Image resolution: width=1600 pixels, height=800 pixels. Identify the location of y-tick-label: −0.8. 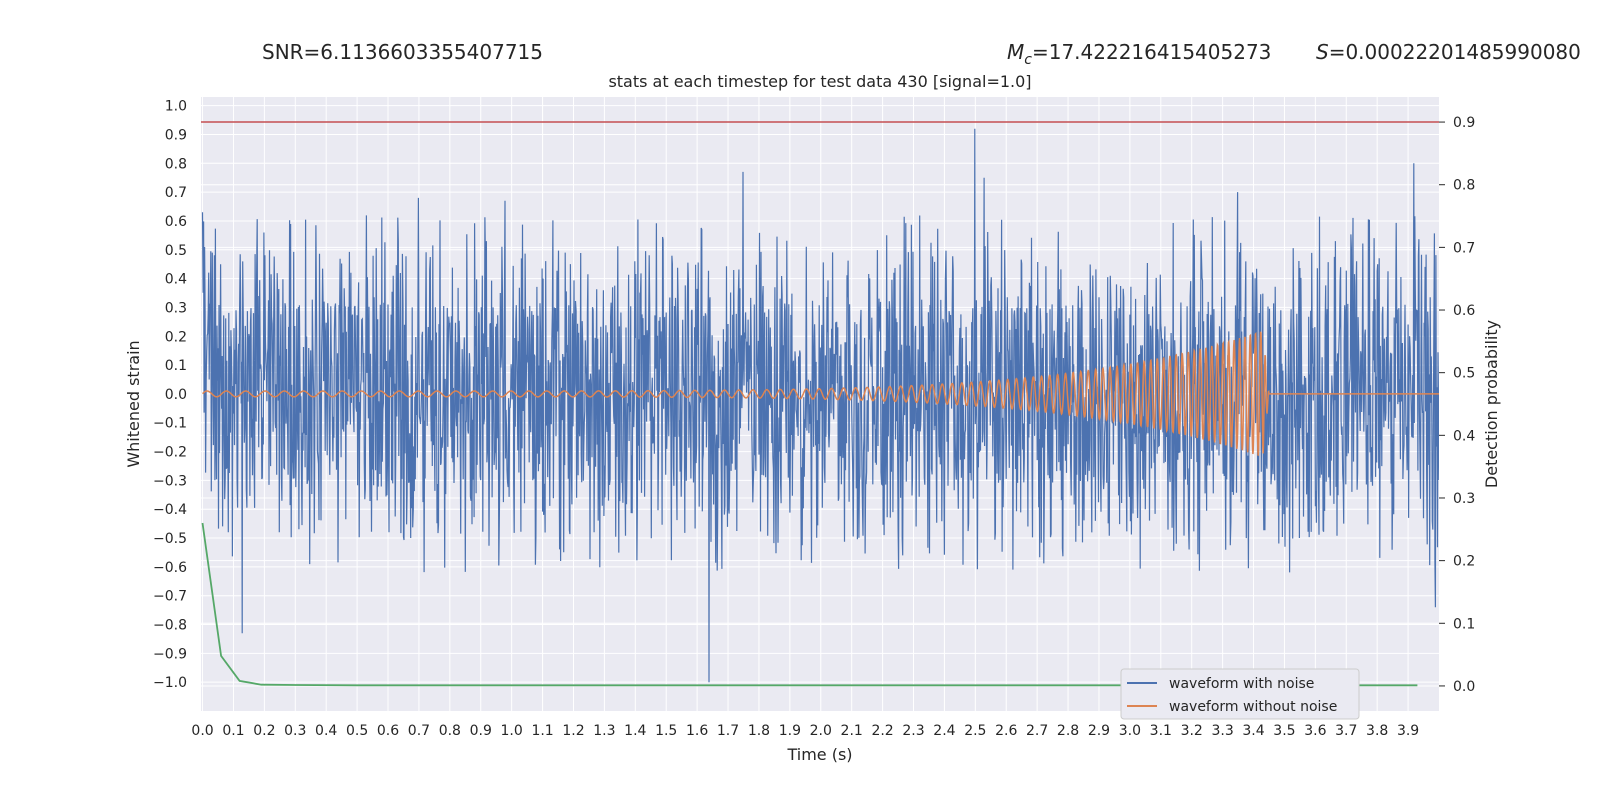
(170, 626).